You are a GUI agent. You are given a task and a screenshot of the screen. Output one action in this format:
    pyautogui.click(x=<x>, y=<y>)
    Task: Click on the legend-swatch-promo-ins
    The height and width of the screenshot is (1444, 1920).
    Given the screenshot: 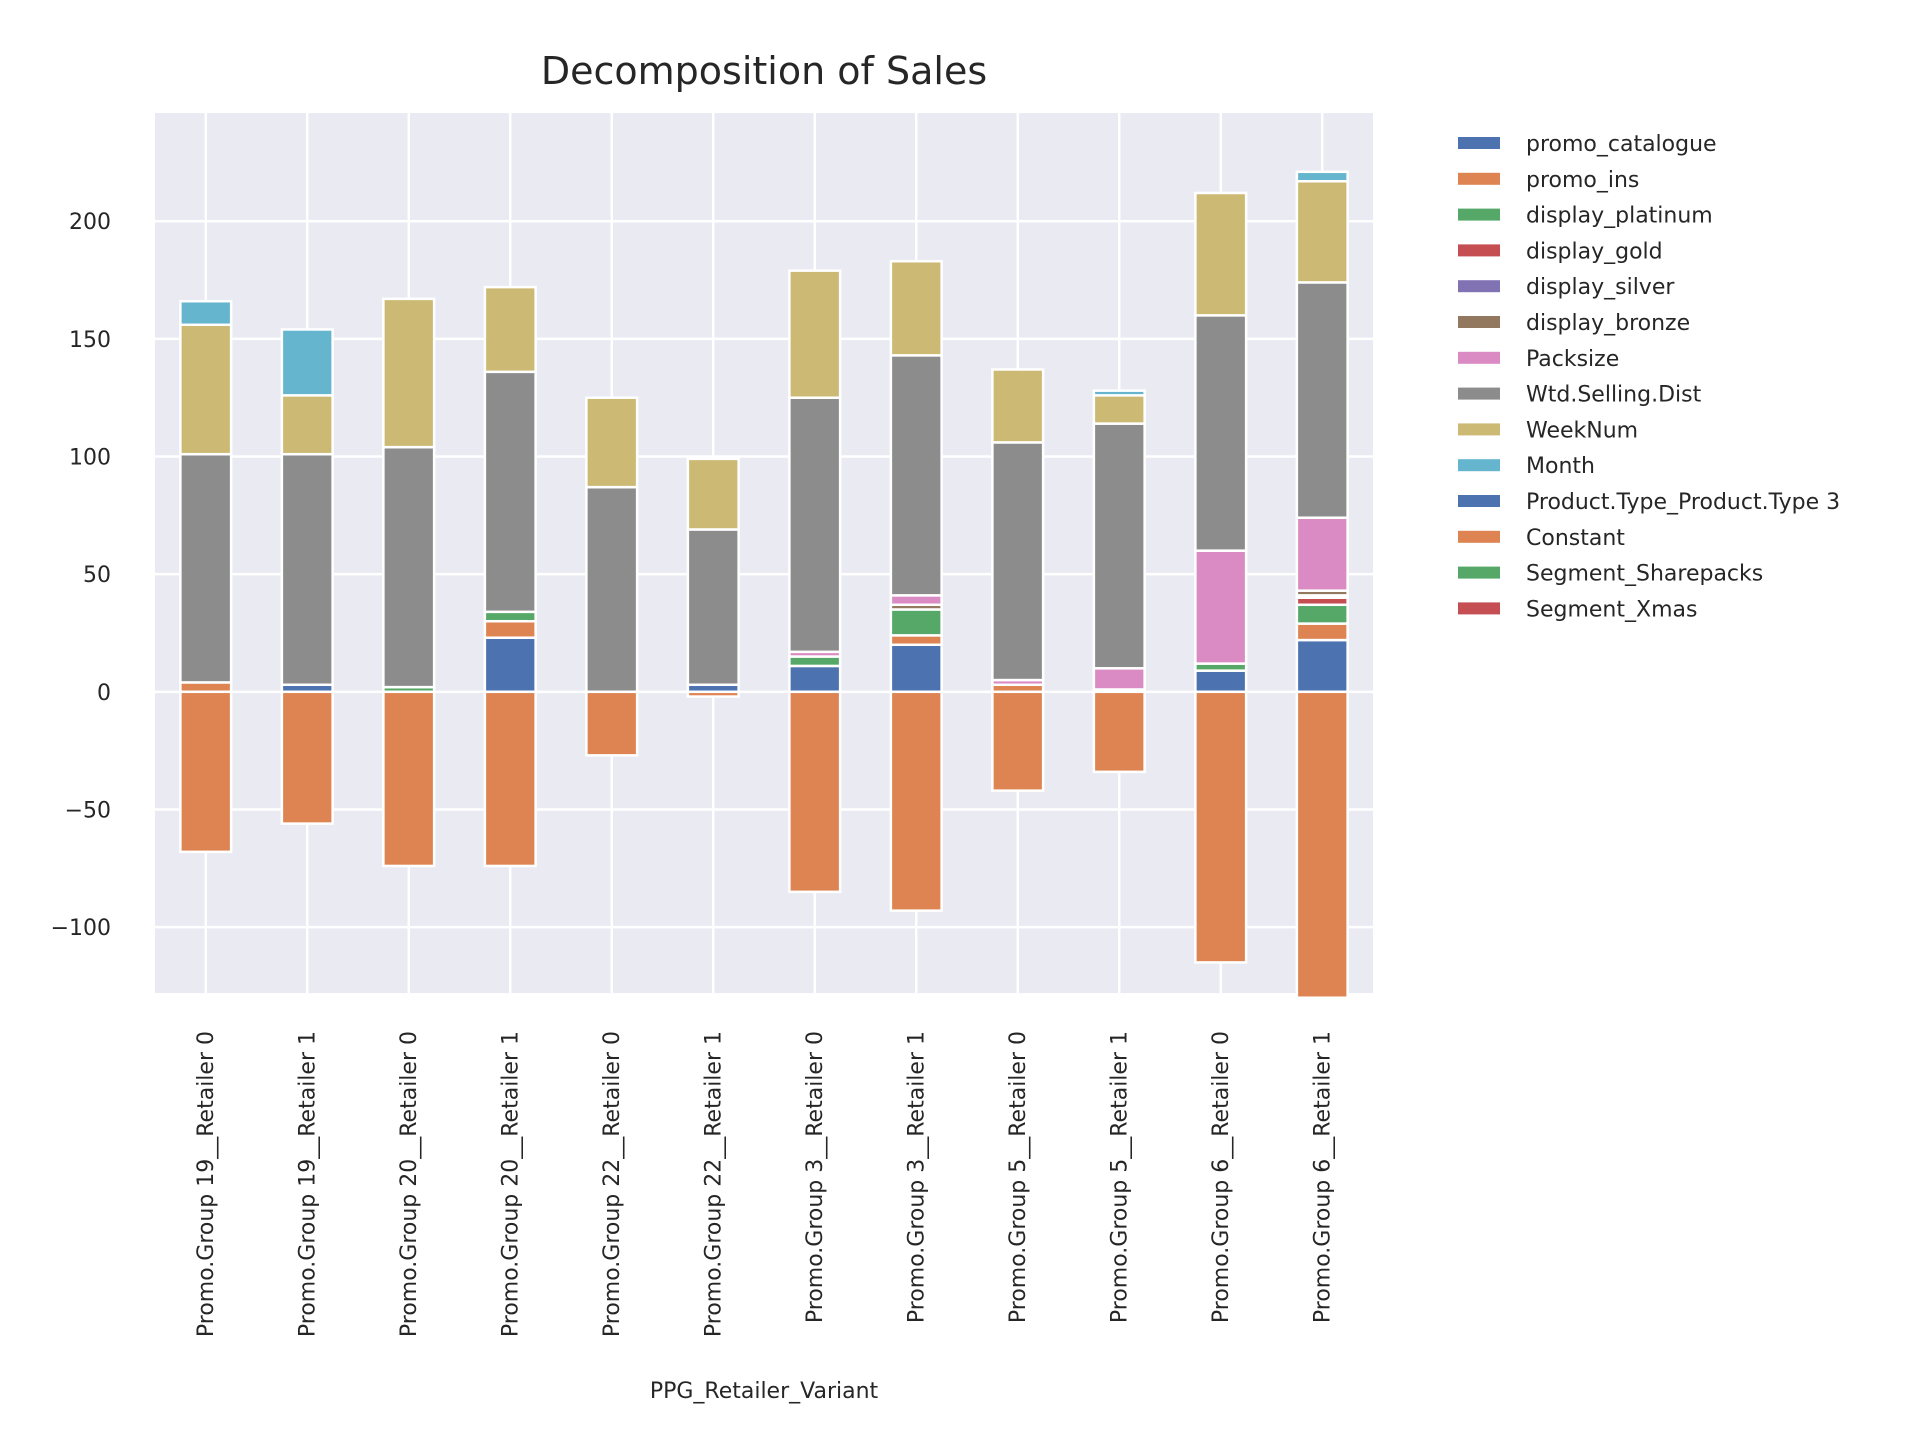 What is the action you would take?
    pyautogui.click(x=1479, y=178)
    